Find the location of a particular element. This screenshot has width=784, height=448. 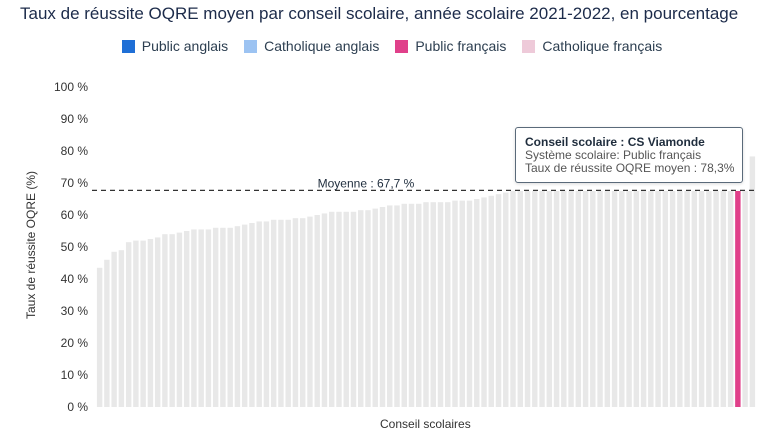

y-tick-label: 40 % is located at coordinates (75, 279).